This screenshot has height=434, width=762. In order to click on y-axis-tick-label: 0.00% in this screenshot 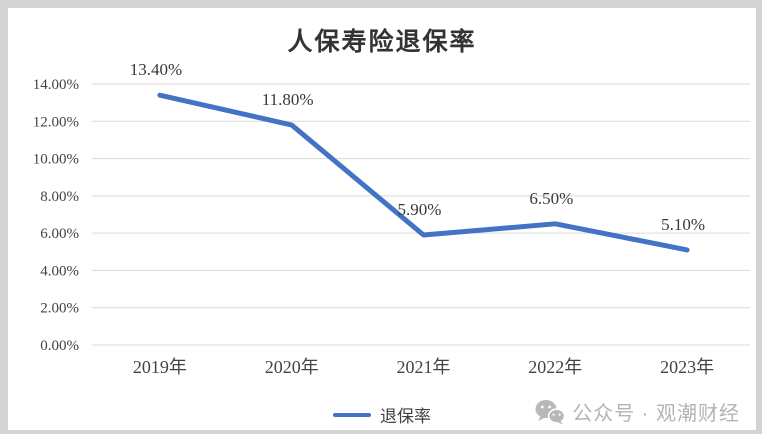, I will do `click(59, 346)`.